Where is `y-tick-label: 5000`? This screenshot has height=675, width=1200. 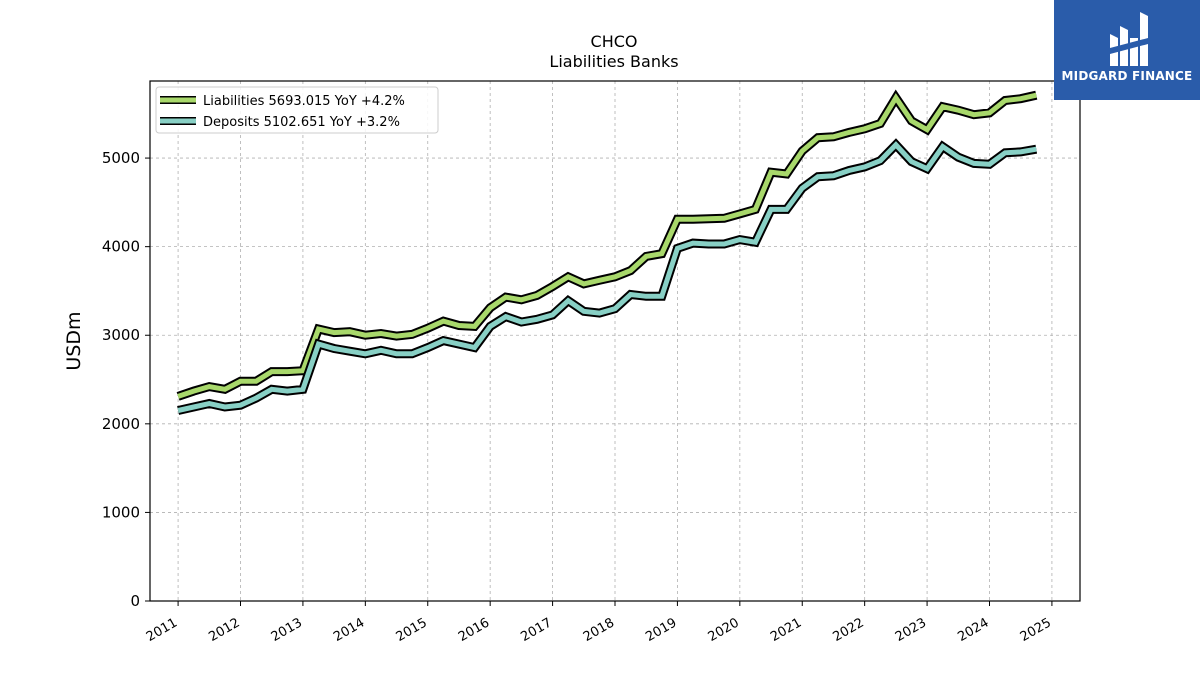
y-tick-label: 5000 is located at coordinates (121, 158).